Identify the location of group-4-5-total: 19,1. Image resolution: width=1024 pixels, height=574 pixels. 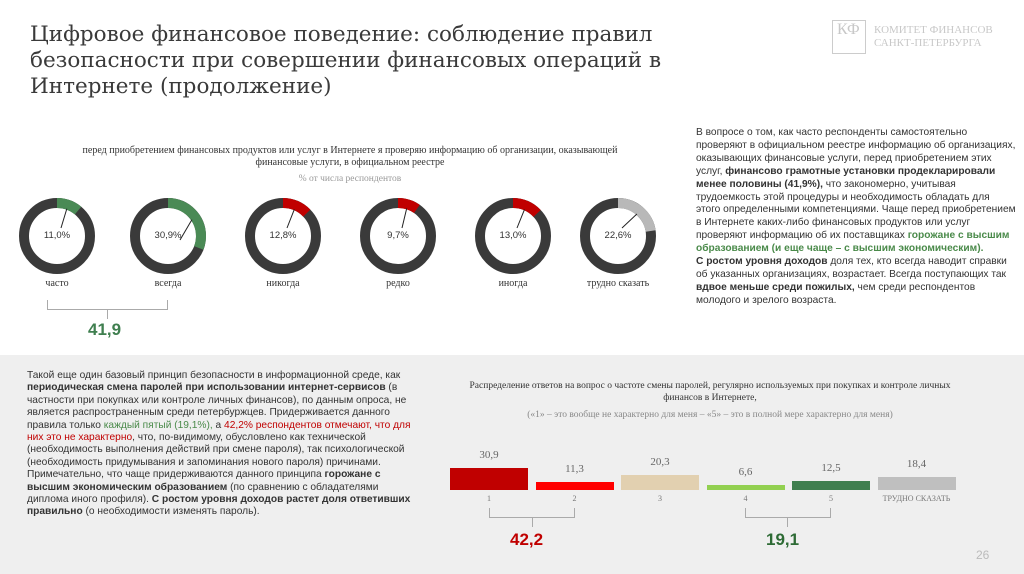
(783, 539).